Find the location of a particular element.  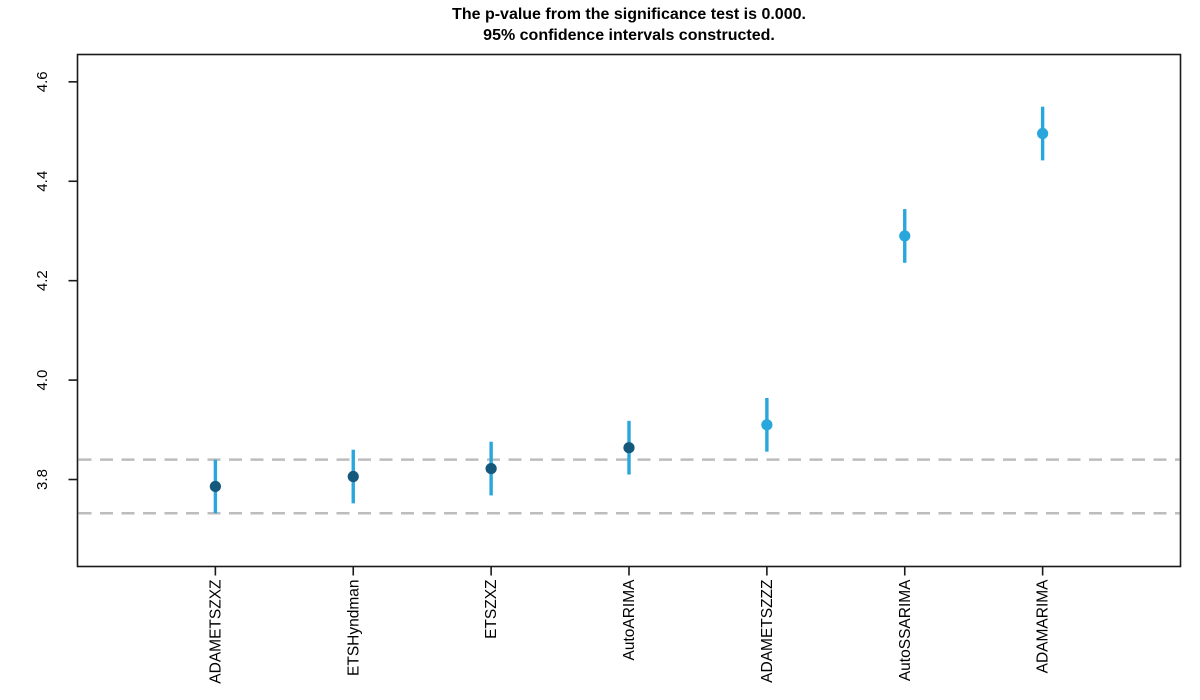

y-axis-tick-label: 4.6 is located at coordinates (42, 81).